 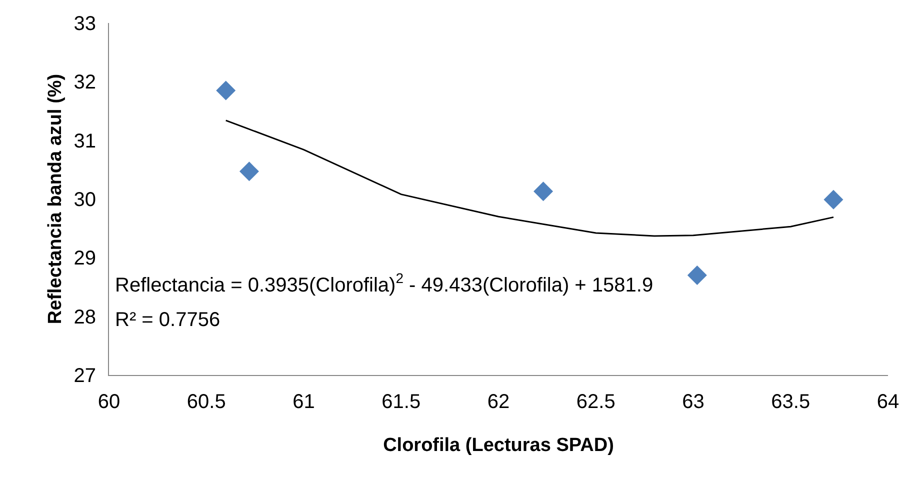 I want to click on x-tick-label: 60, so click(x=109, y=402).